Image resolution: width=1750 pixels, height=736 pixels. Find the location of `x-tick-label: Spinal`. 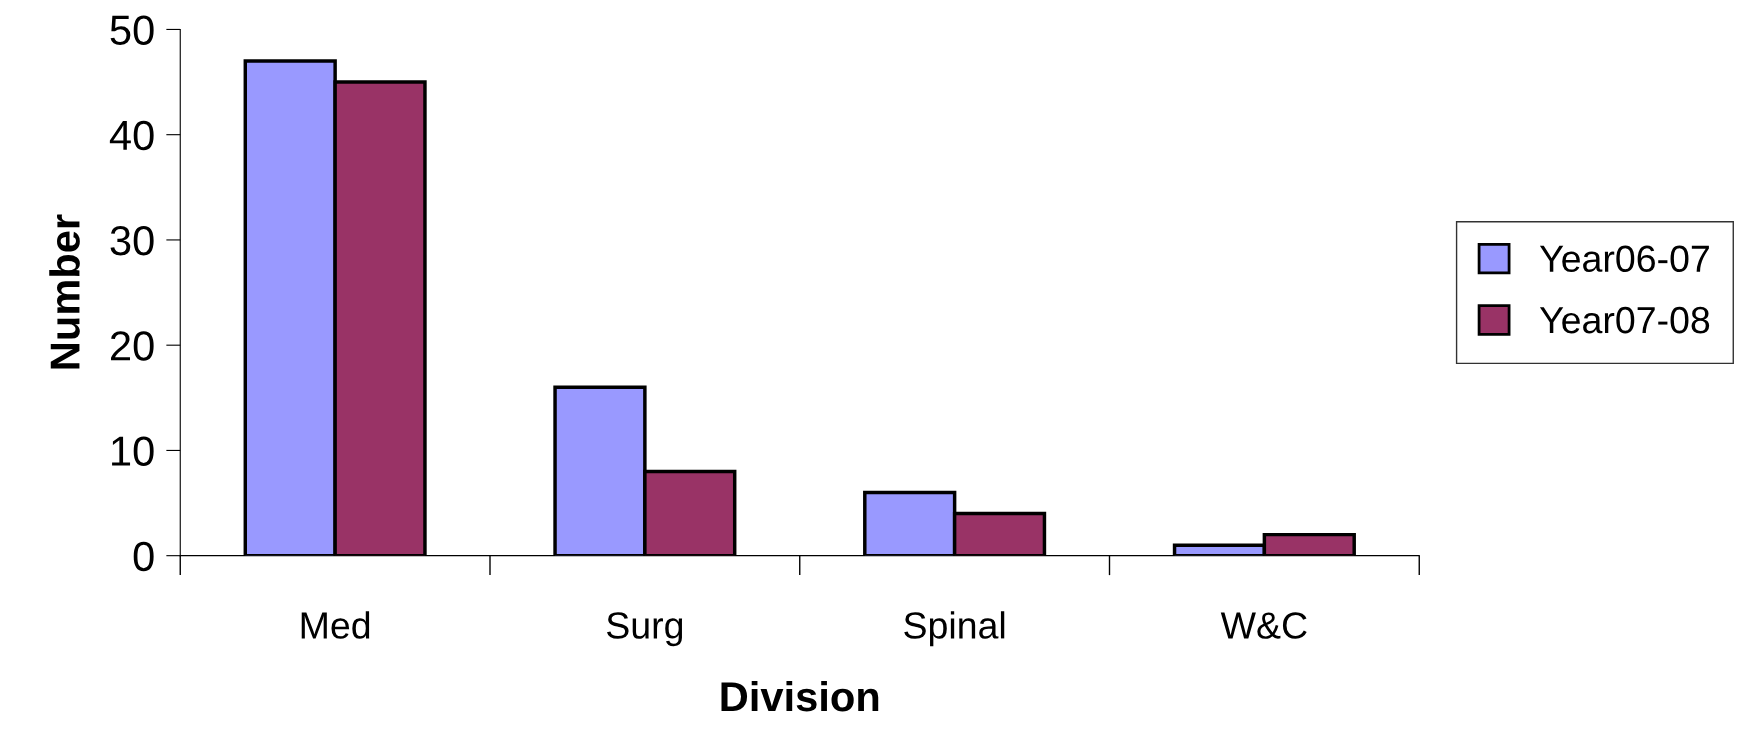

x-tick-label: Spinal is located at coordinates (954, 629).